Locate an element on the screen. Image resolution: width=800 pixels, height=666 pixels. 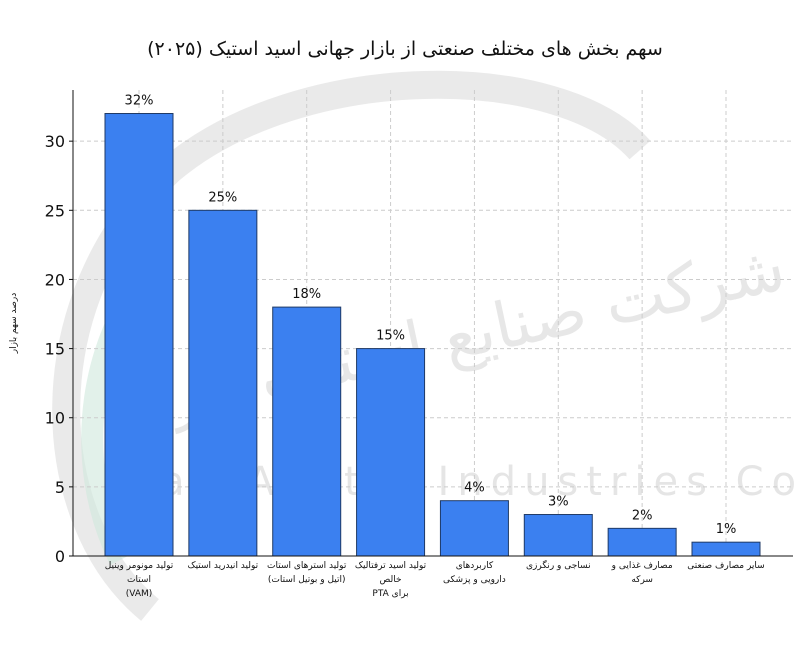
x-tick-label: تولید انیدرید استیک is located at coordinates (223, 566).